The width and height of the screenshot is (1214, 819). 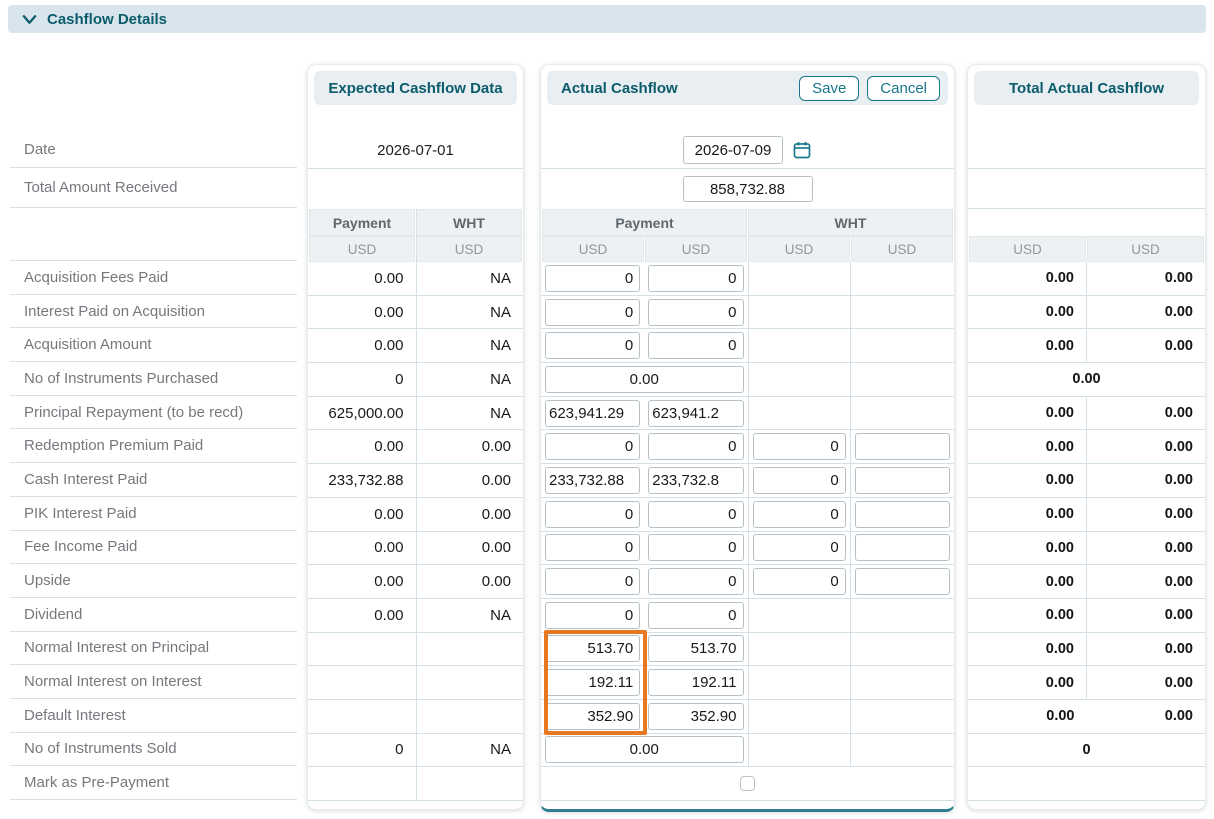 What do you see at coordinates (593, 683) in the screenshot?
I see `actual-payment-input: 192.11` at bounding box center [593, 683].